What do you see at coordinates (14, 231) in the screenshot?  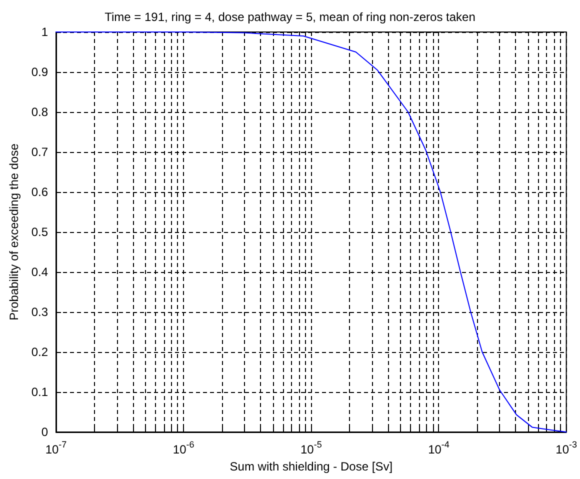 I see `y-axis-title: Probability of exceeding the dose` at bounding box center [14, 231].